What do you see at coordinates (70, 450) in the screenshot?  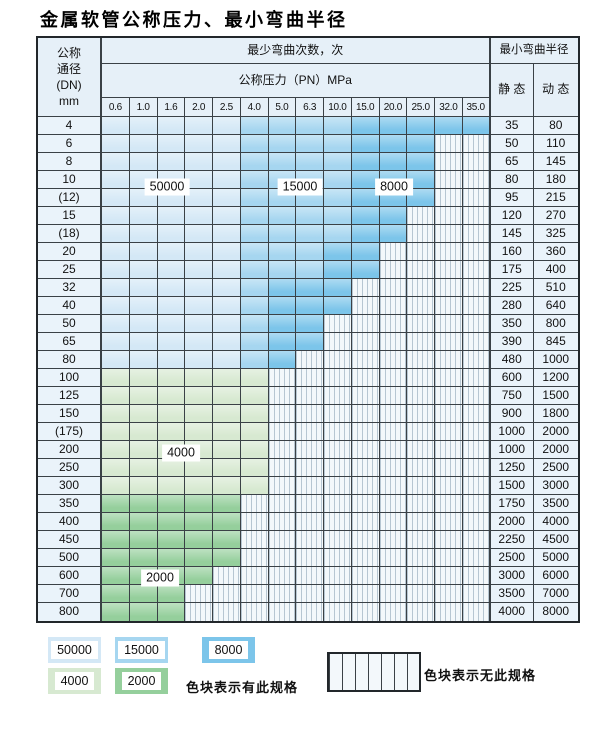 I see `dn-cell: 200` at bounding box center [70, 450].